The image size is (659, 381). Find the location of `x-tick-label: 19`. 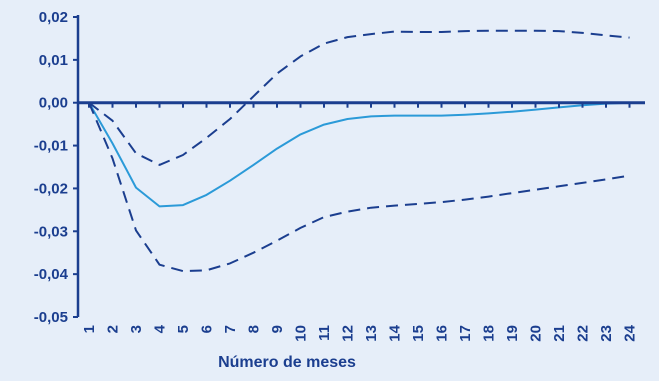

x-tick-label: 19 is located at coordinates (512, 333).